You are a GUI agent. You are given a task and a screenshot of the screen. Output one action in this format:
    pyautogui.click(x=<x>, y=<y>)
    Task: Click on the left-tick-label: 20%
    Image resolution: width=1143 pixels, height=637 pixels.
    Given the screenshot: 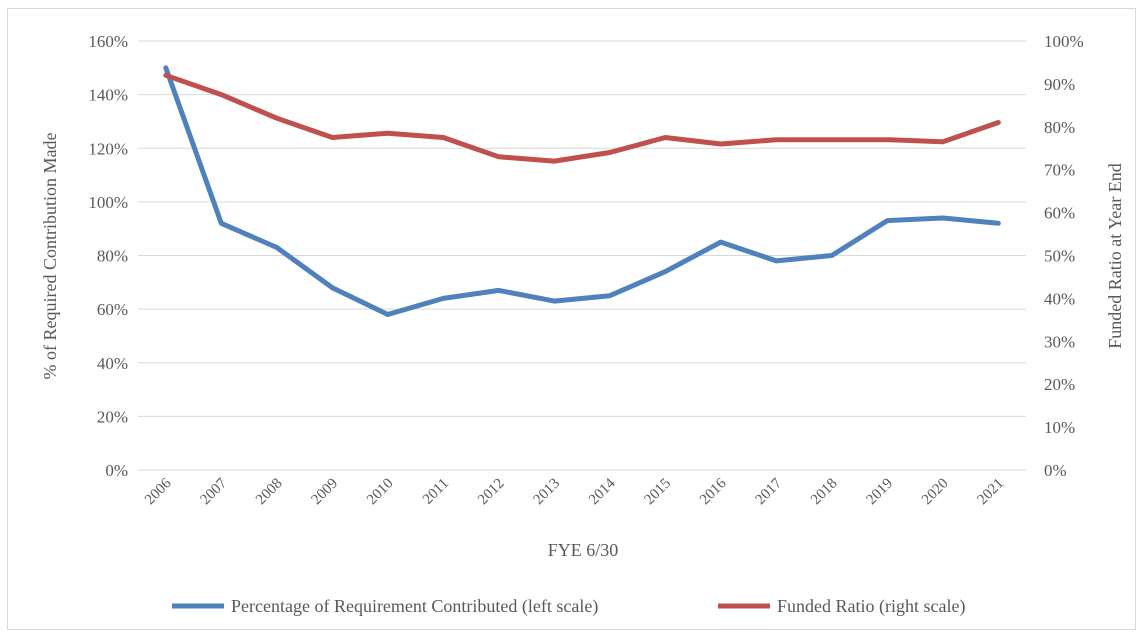 What is the action you would take?
    pyautogui.click(x=112, y=416)
    